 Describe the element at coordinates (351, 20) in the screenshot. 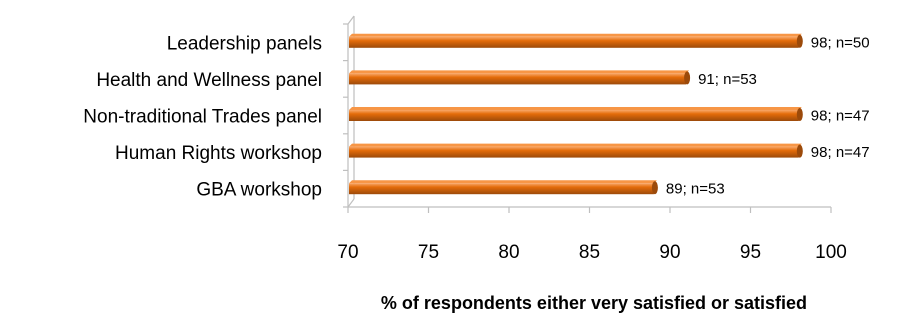

I see `y-axis-top-edge` at that location.